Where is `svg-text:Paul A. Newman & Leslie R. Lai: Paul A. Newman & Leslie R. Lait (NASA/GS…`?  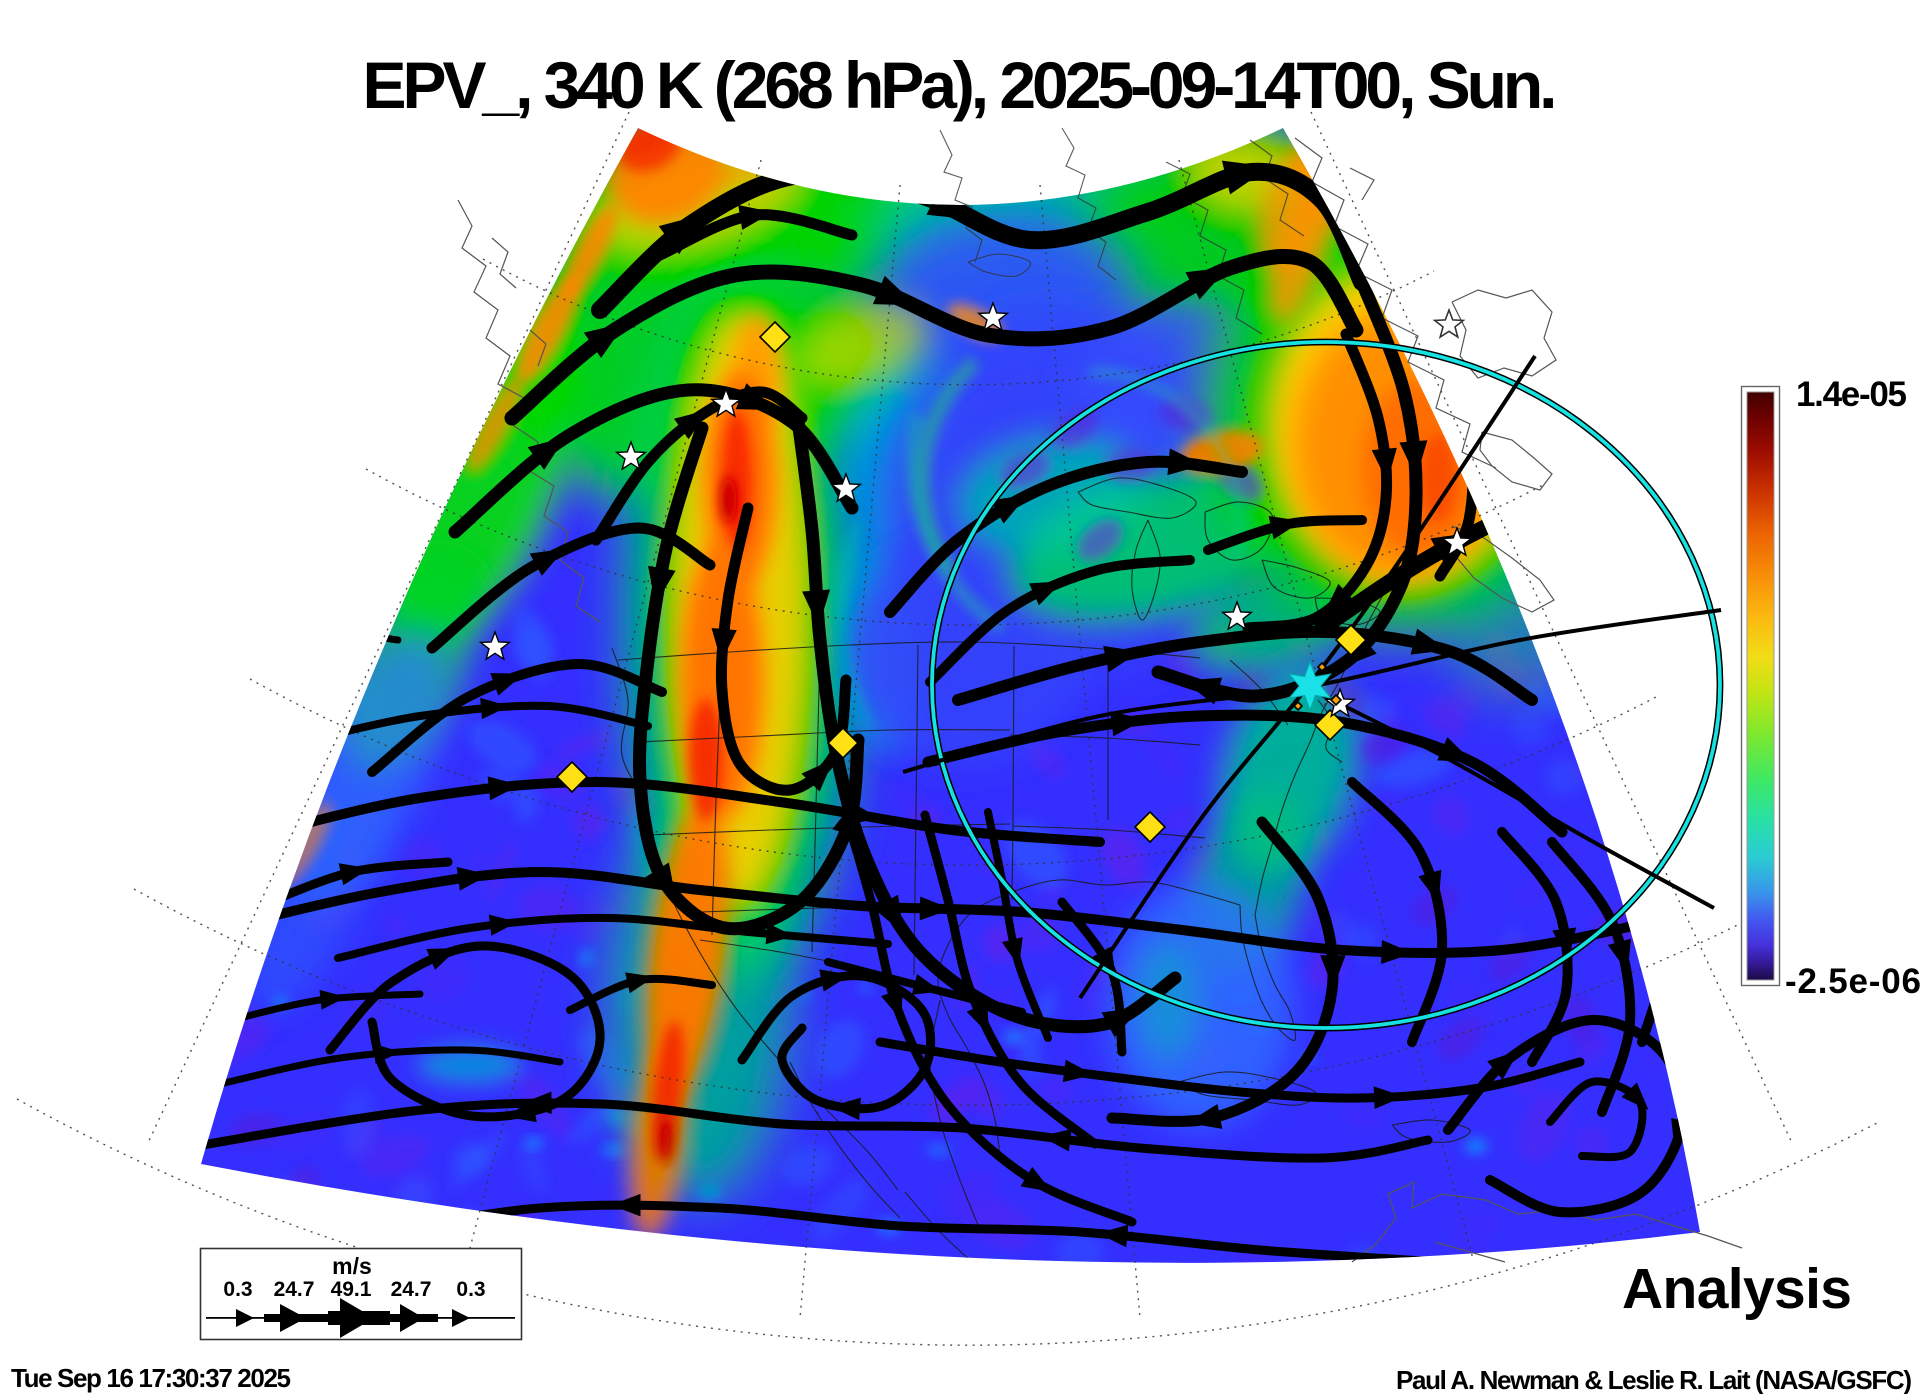 svg-text:Paul A. Newman & Leslie R. Lai: Paul A. Newman & Leslie R. Lait (NASA/GS… is located at coordinates (1654, 1379).